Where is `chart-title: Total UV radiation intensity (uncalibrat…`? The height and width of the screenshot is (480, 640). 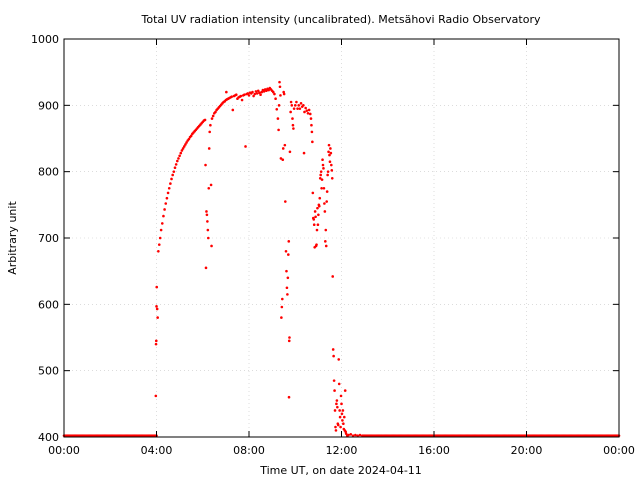 chart-title: Total UV radiation intensity (uncalibrat… is located at coordinates (341, 19).